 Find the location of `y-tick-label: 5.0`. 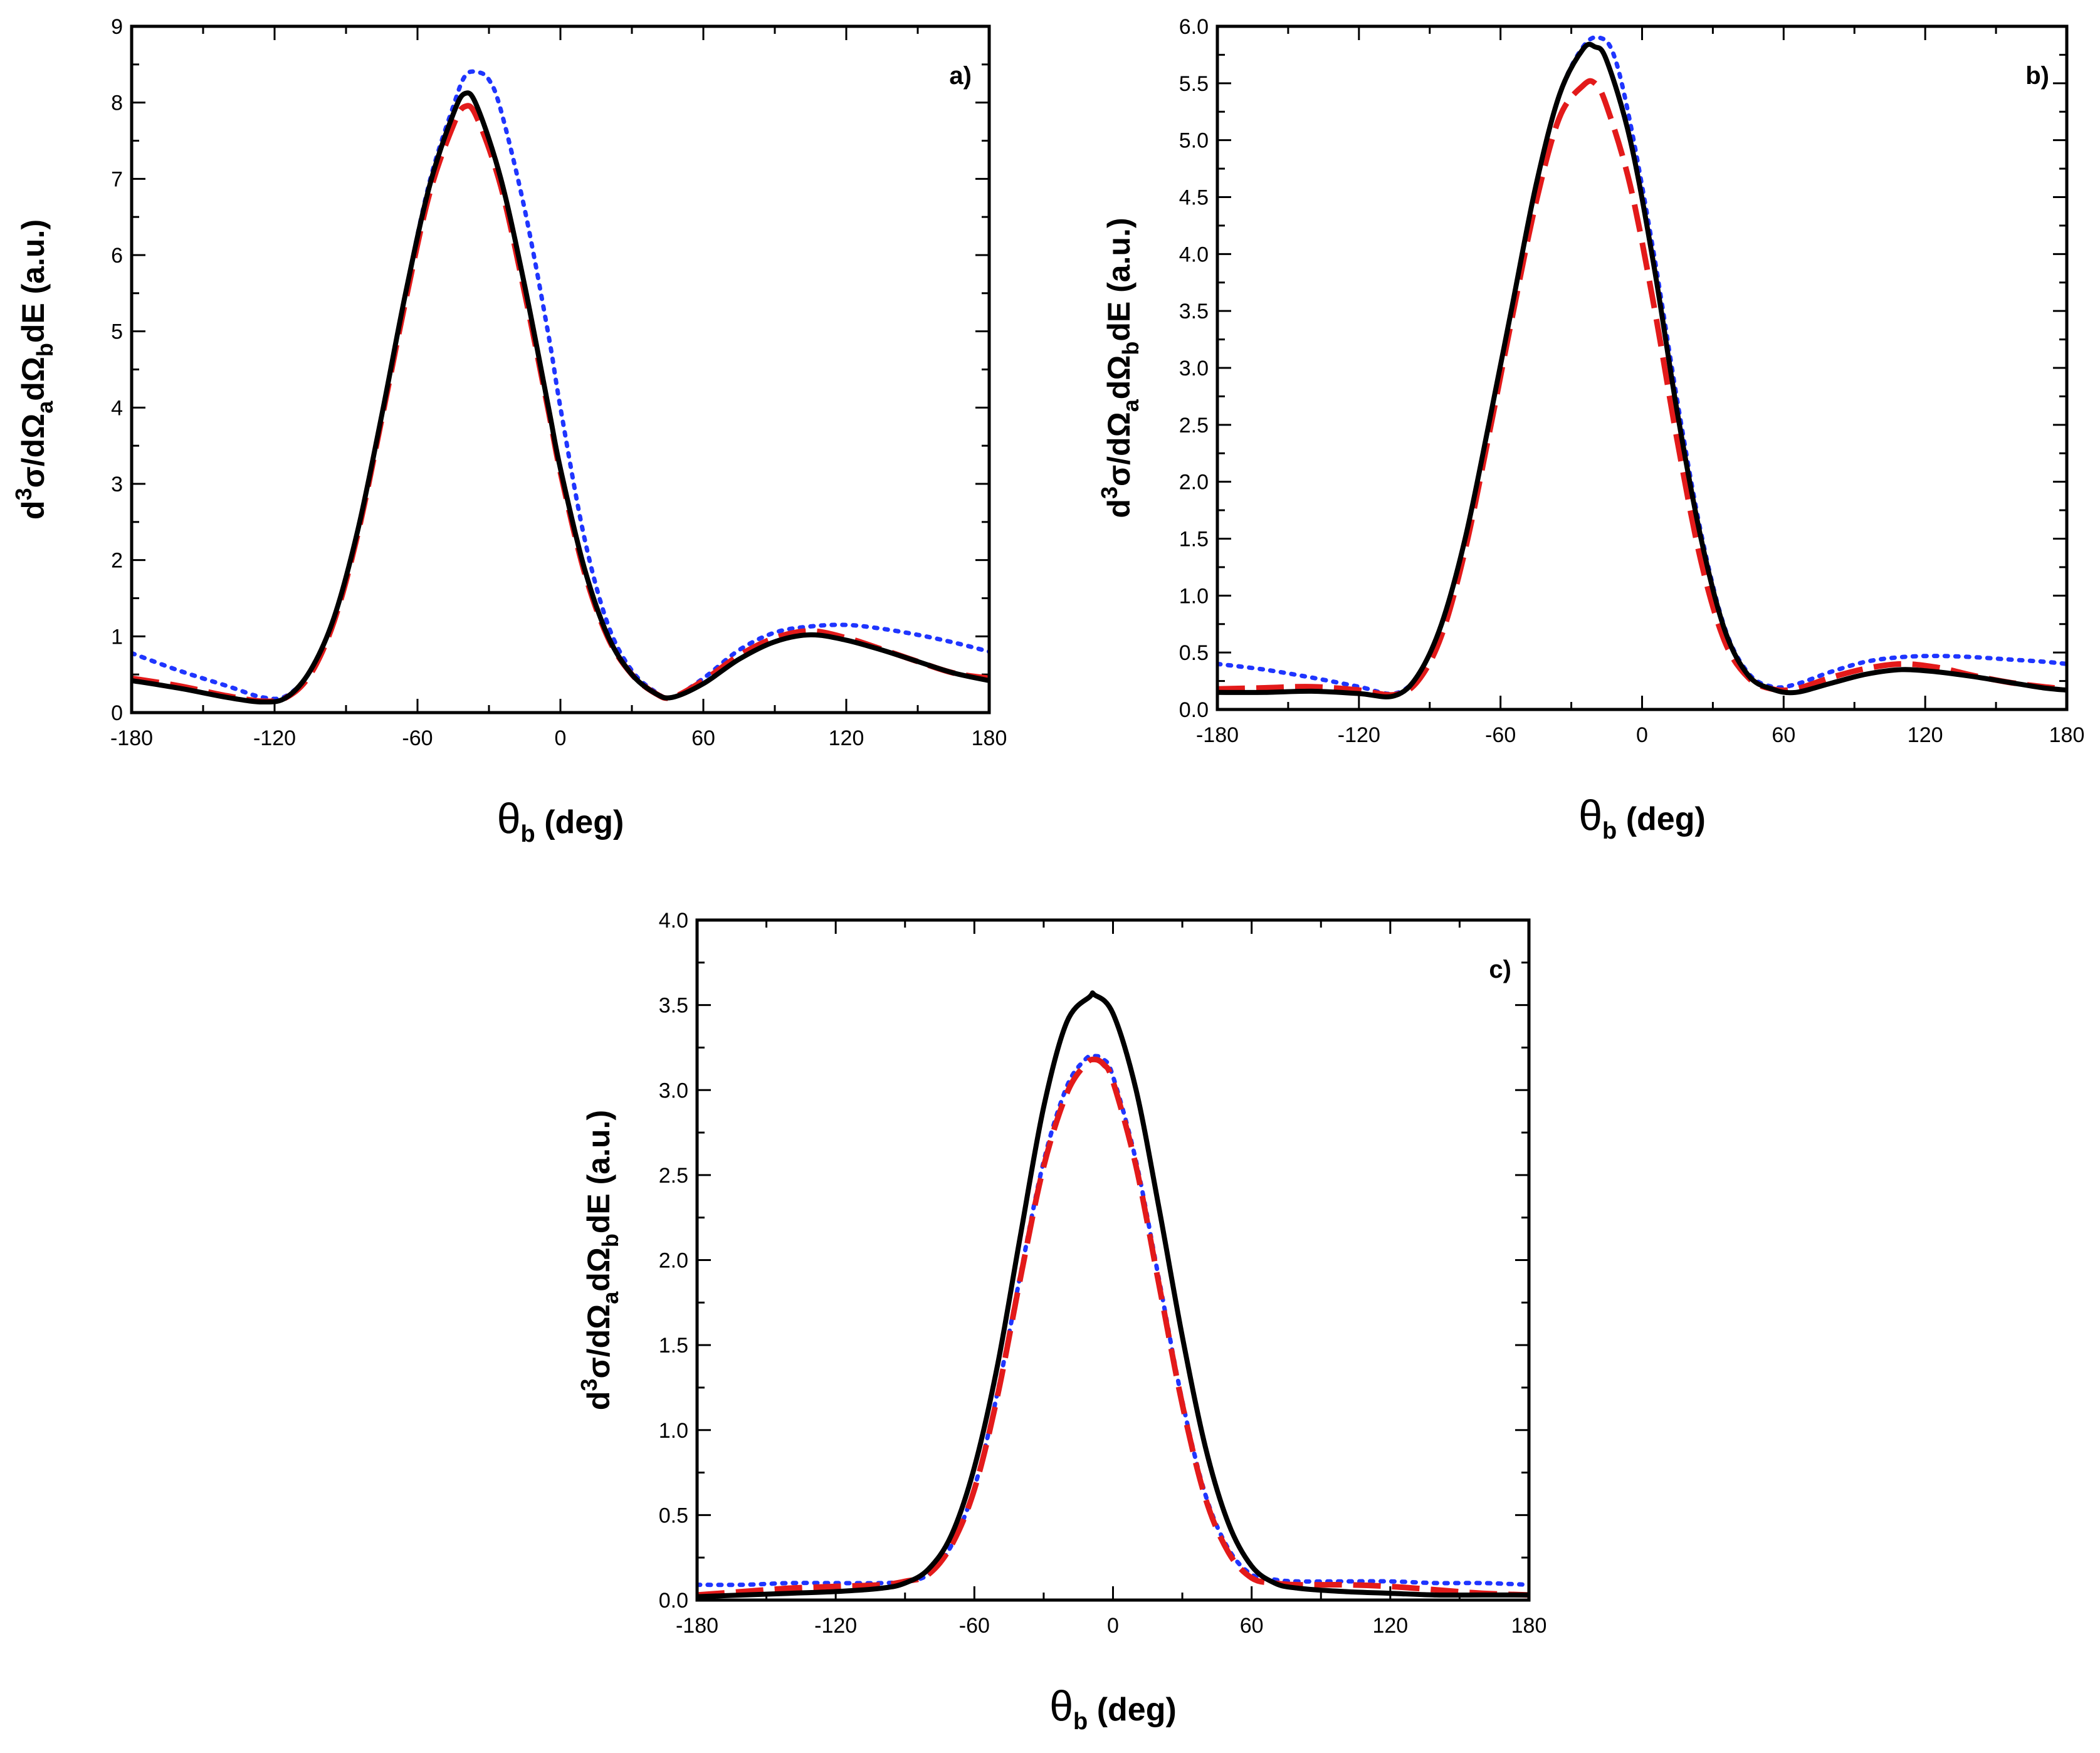

y-tick-label: 5.0 is located at coordinates (1194, 141).